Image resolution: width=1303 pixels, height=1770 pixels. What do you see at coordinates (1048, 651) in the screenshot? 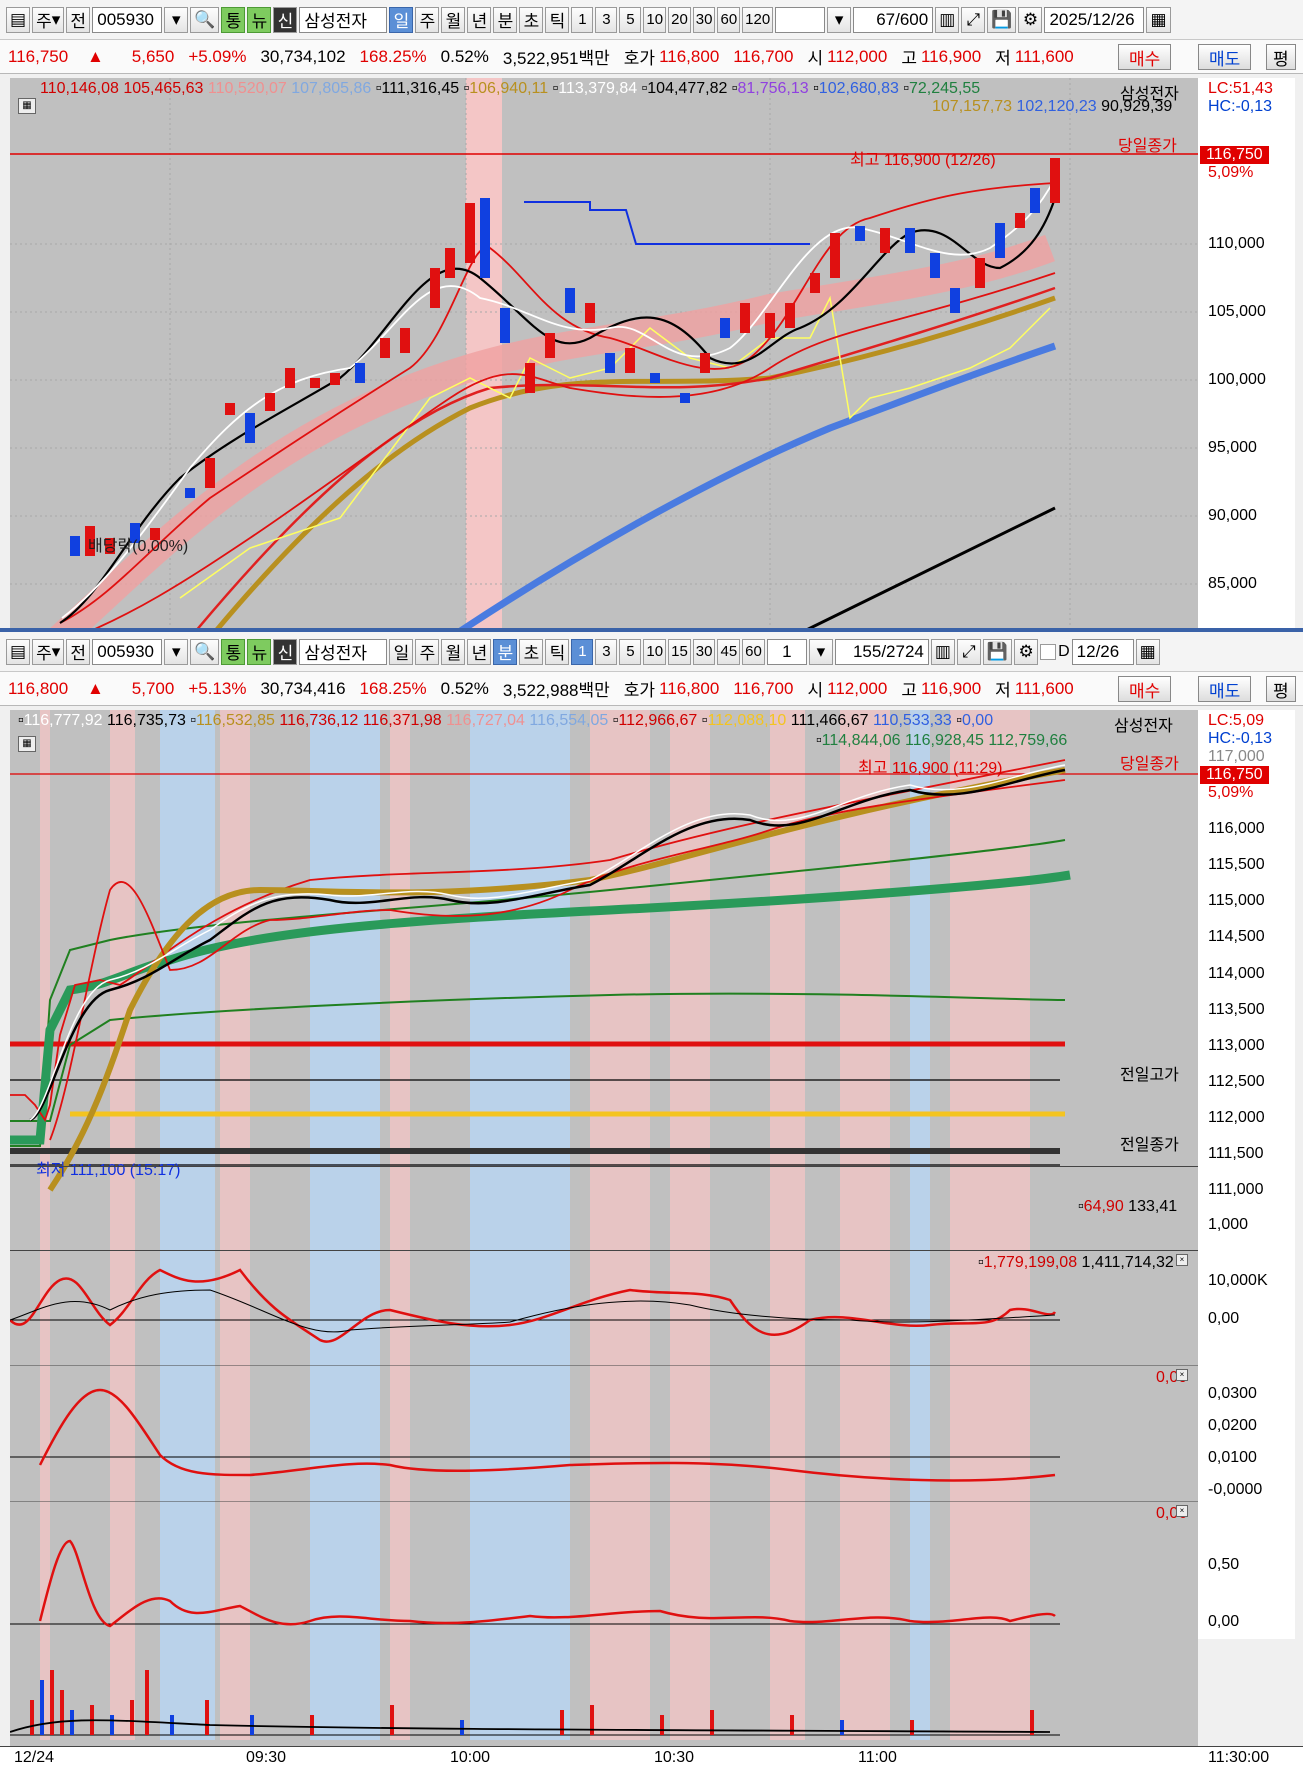
I see `date-checkbox` at bounding box center [1048, 651].